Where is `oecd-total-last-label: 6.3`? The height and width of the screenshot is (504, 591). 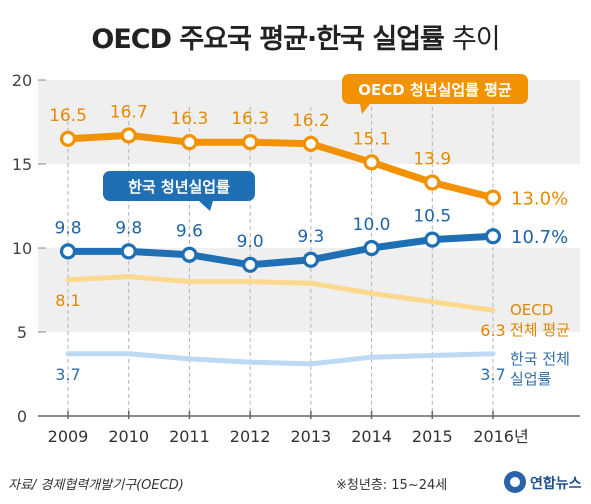
oecd-total-last-label: 6.3 is located at coordinates (492, 330).